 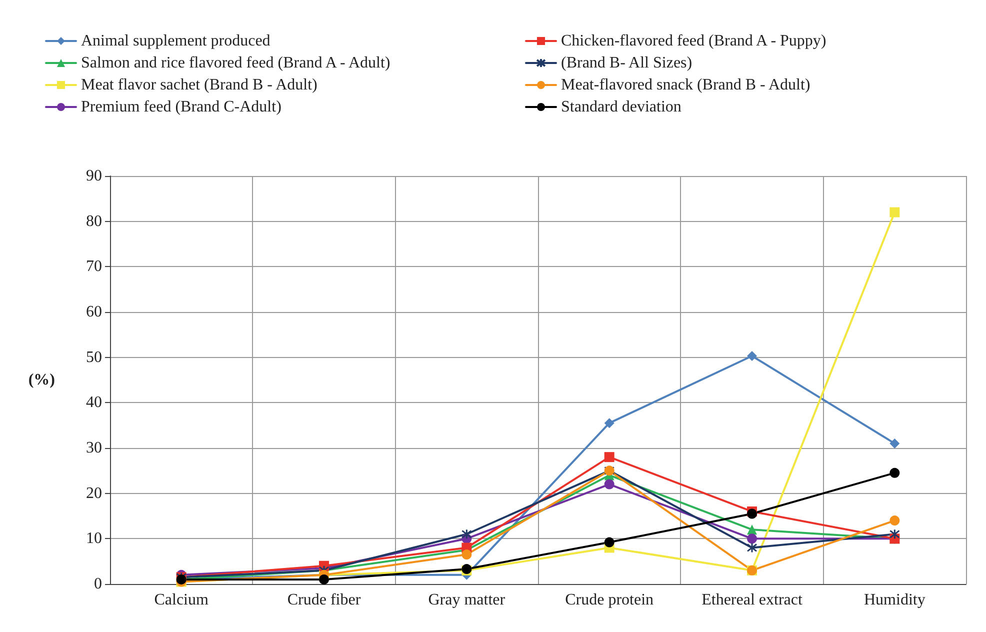 I want to click on x-tick-label: Ethereal extract, so click(x=752, y=600).